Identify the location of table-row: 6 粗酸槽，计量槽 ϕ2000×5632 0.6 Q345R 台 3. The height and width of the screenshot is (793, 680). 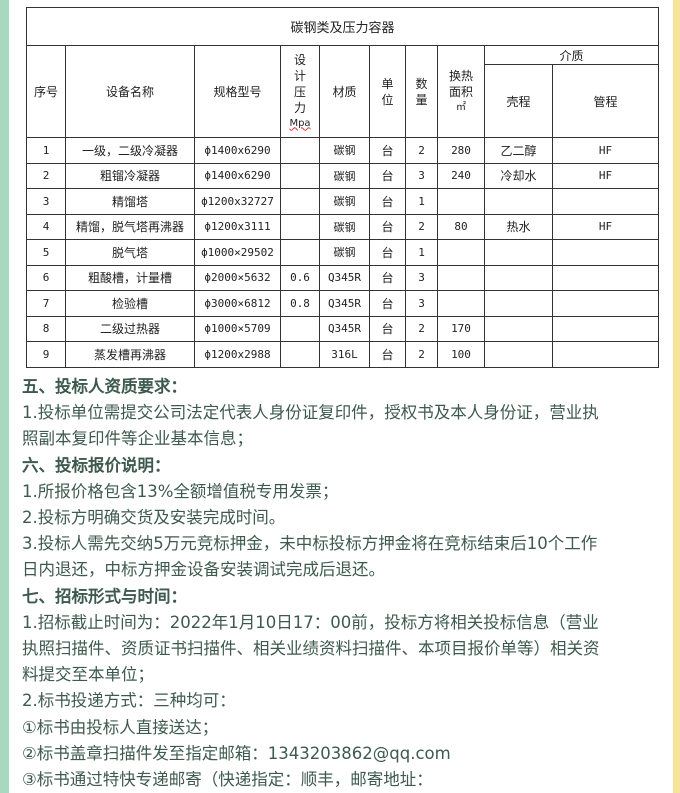
(342, 277).